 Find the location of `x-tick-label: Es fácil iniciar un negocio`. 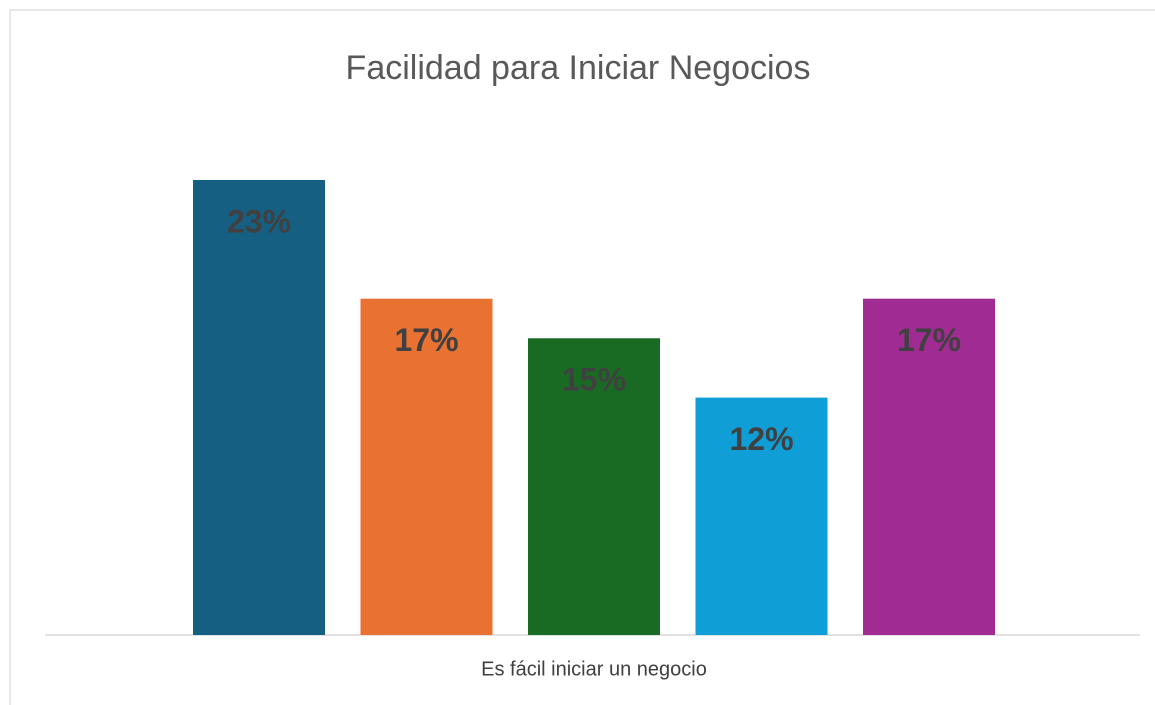

x-tick-label: Es fácil iniciar un negocio is located at coordinates (594, 669).